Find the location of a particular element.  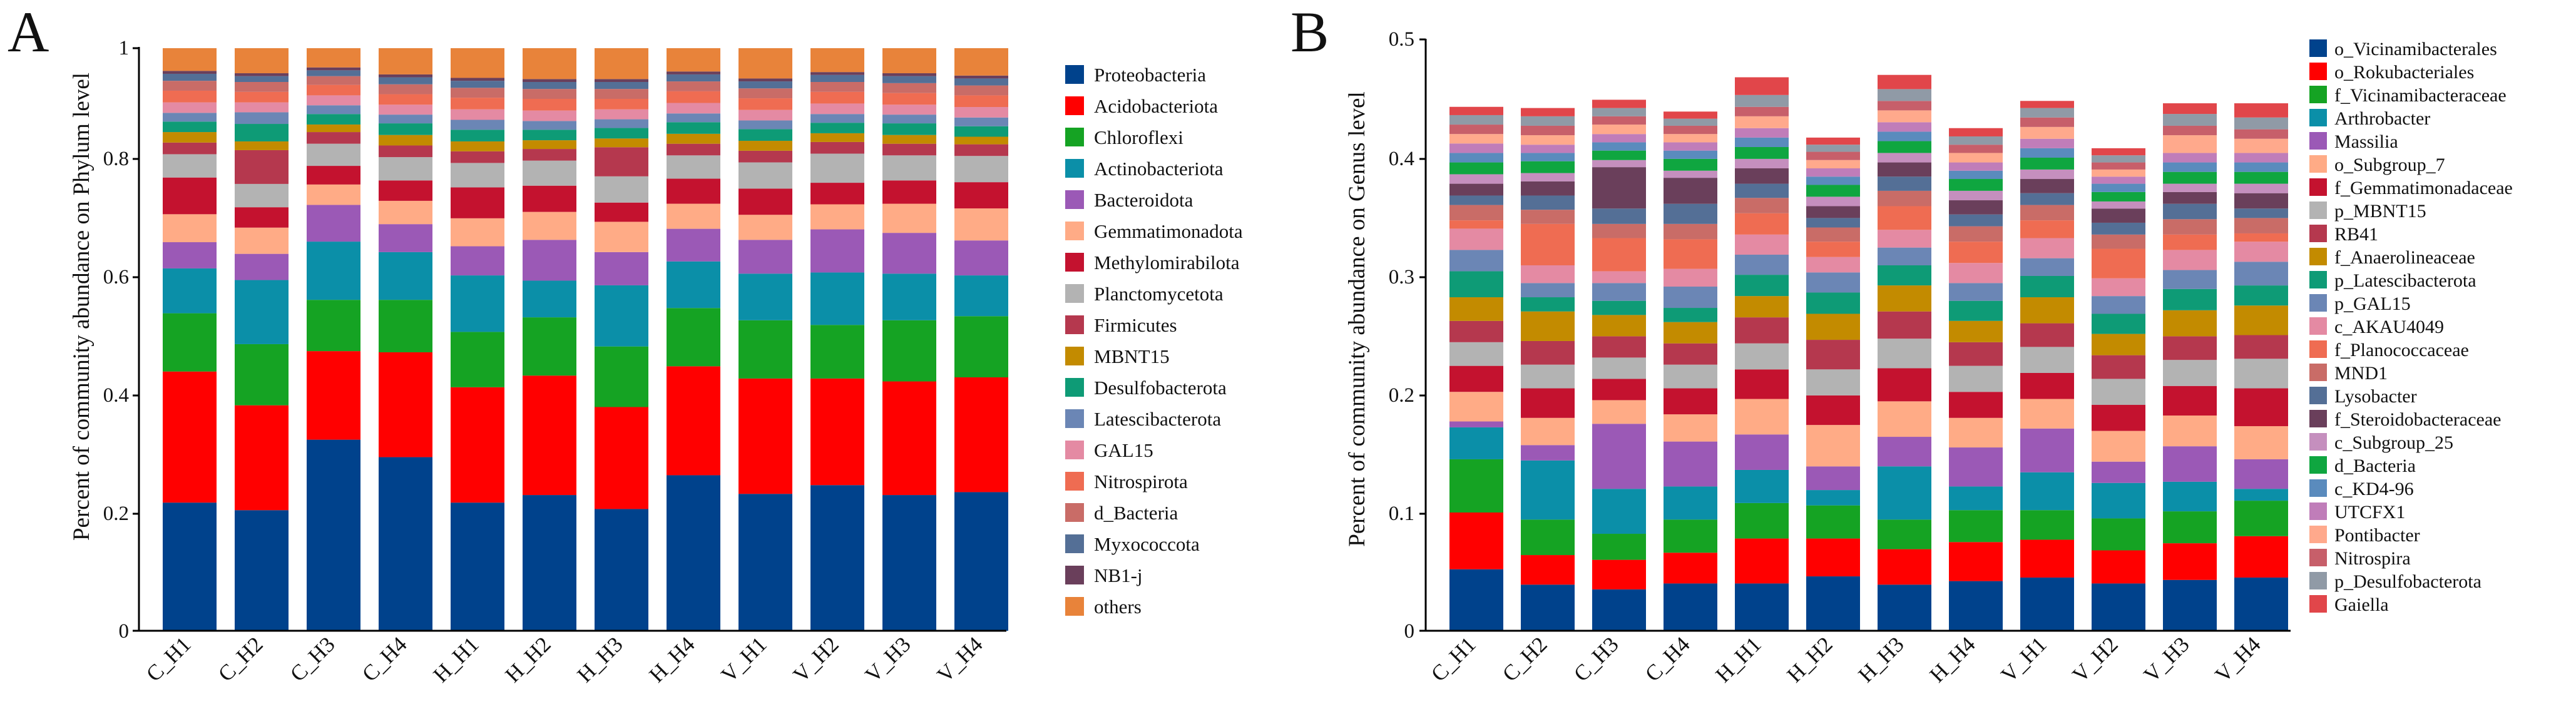

panel-a-xtick-label: H_H1 is located at coordinates (456, 659).